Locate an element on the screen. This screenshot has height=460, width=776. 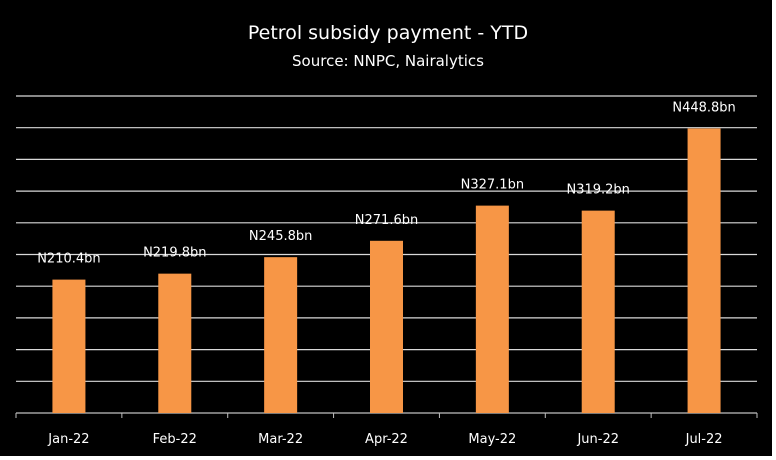
data-label: N271.6bn is located at coordinates (386, 220).